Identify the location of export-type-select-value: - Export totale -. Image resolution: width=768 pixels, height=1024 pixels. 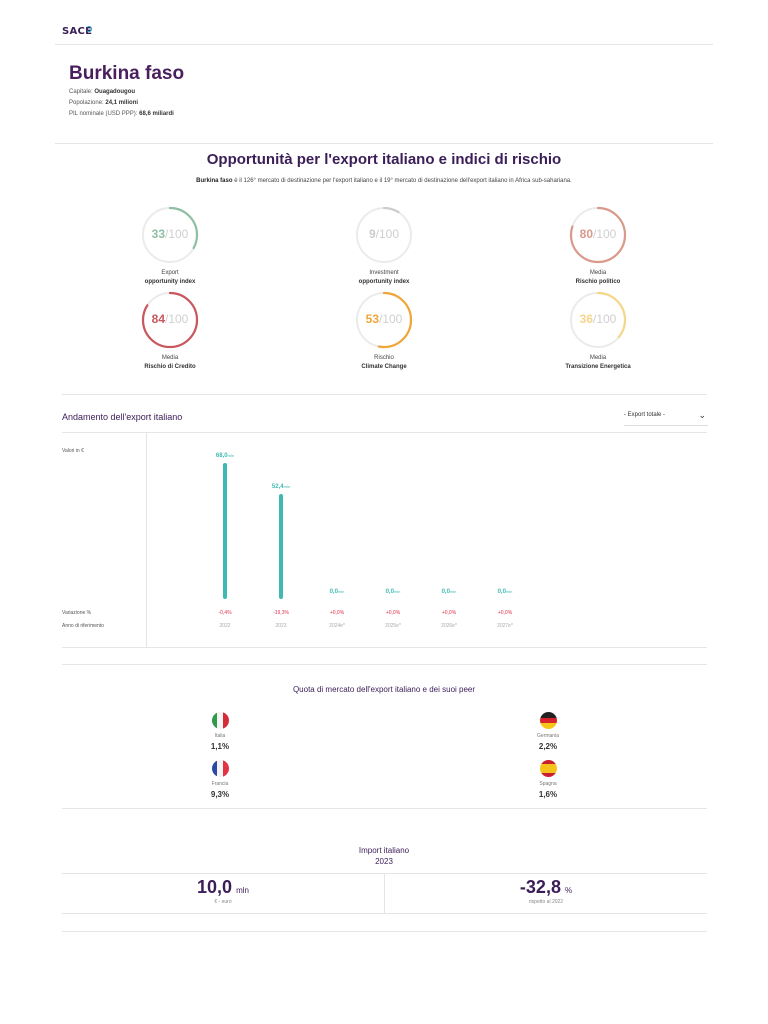
(645, 415).